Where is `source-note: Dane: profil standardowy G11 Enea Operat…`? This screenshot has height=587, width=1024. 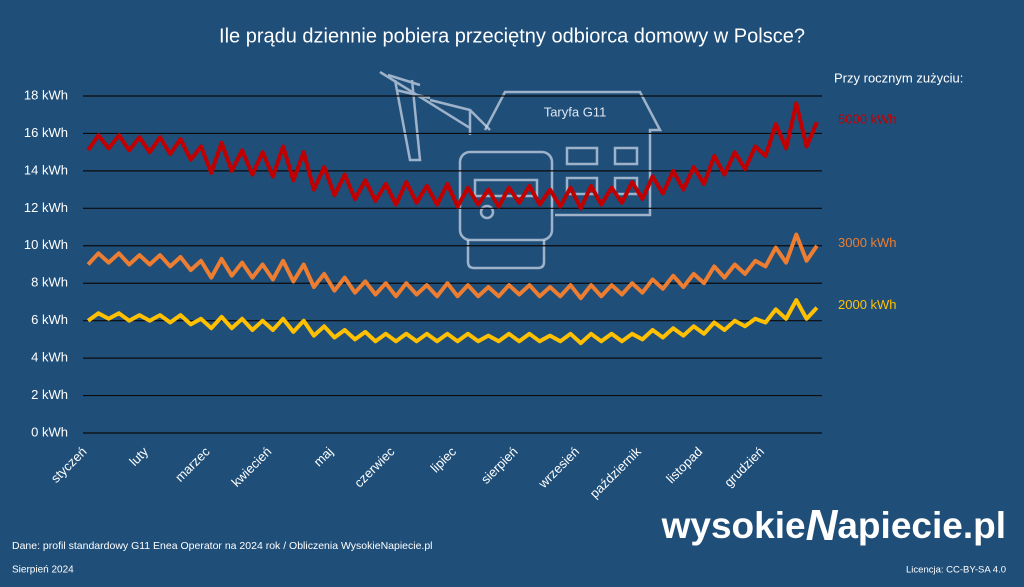 source-note: Dane: profil standardowy G11 Enea Operat… is located at coordinates (222, 546).